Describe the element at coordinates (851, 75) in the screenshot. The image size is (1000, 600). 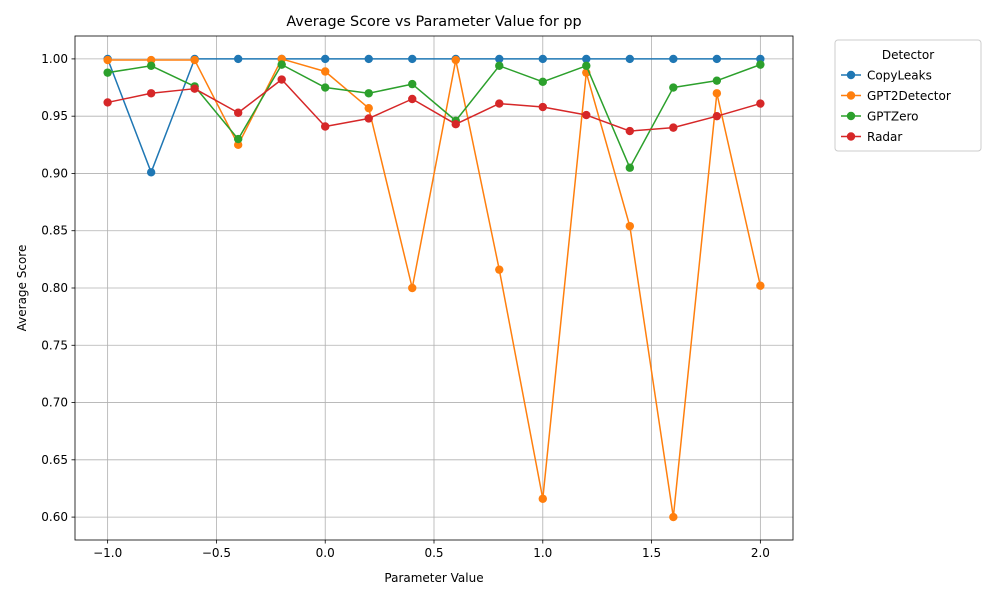
I see `legend-marker-copyleaks` at that location.